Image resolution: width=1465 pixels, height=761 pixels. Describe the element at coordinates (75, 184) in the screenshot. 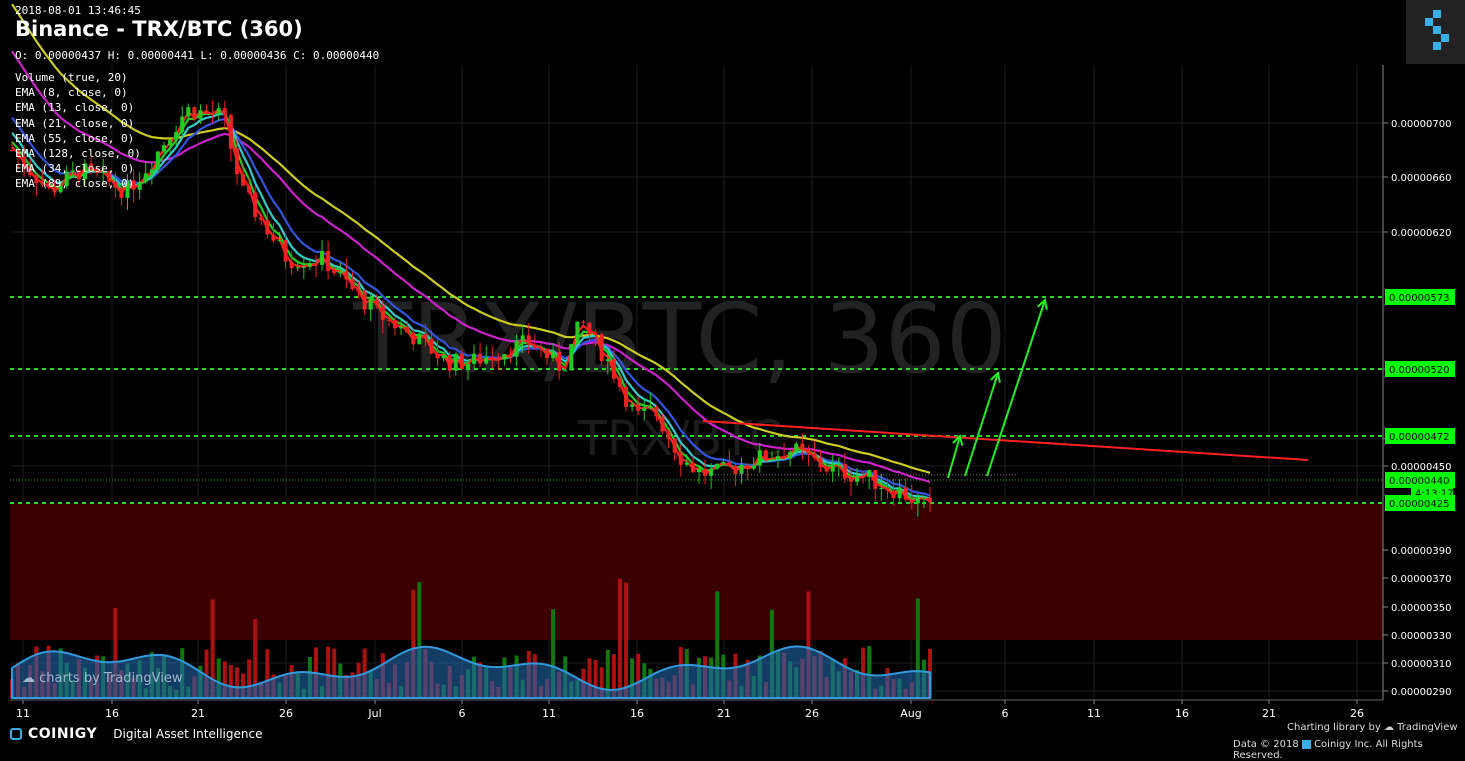

I see `indicator-ema89: EMA (89, close, 0)` at that location.